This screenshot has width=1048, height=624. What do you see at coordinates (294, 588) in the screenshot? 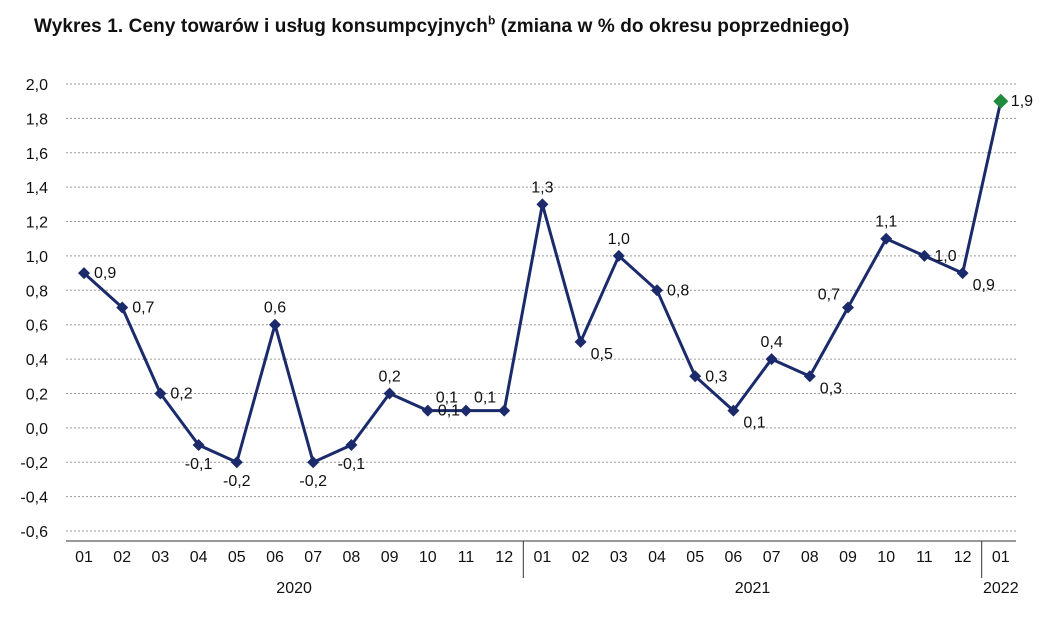
I see `year-label: 2020` at bounding box center [294, 588].